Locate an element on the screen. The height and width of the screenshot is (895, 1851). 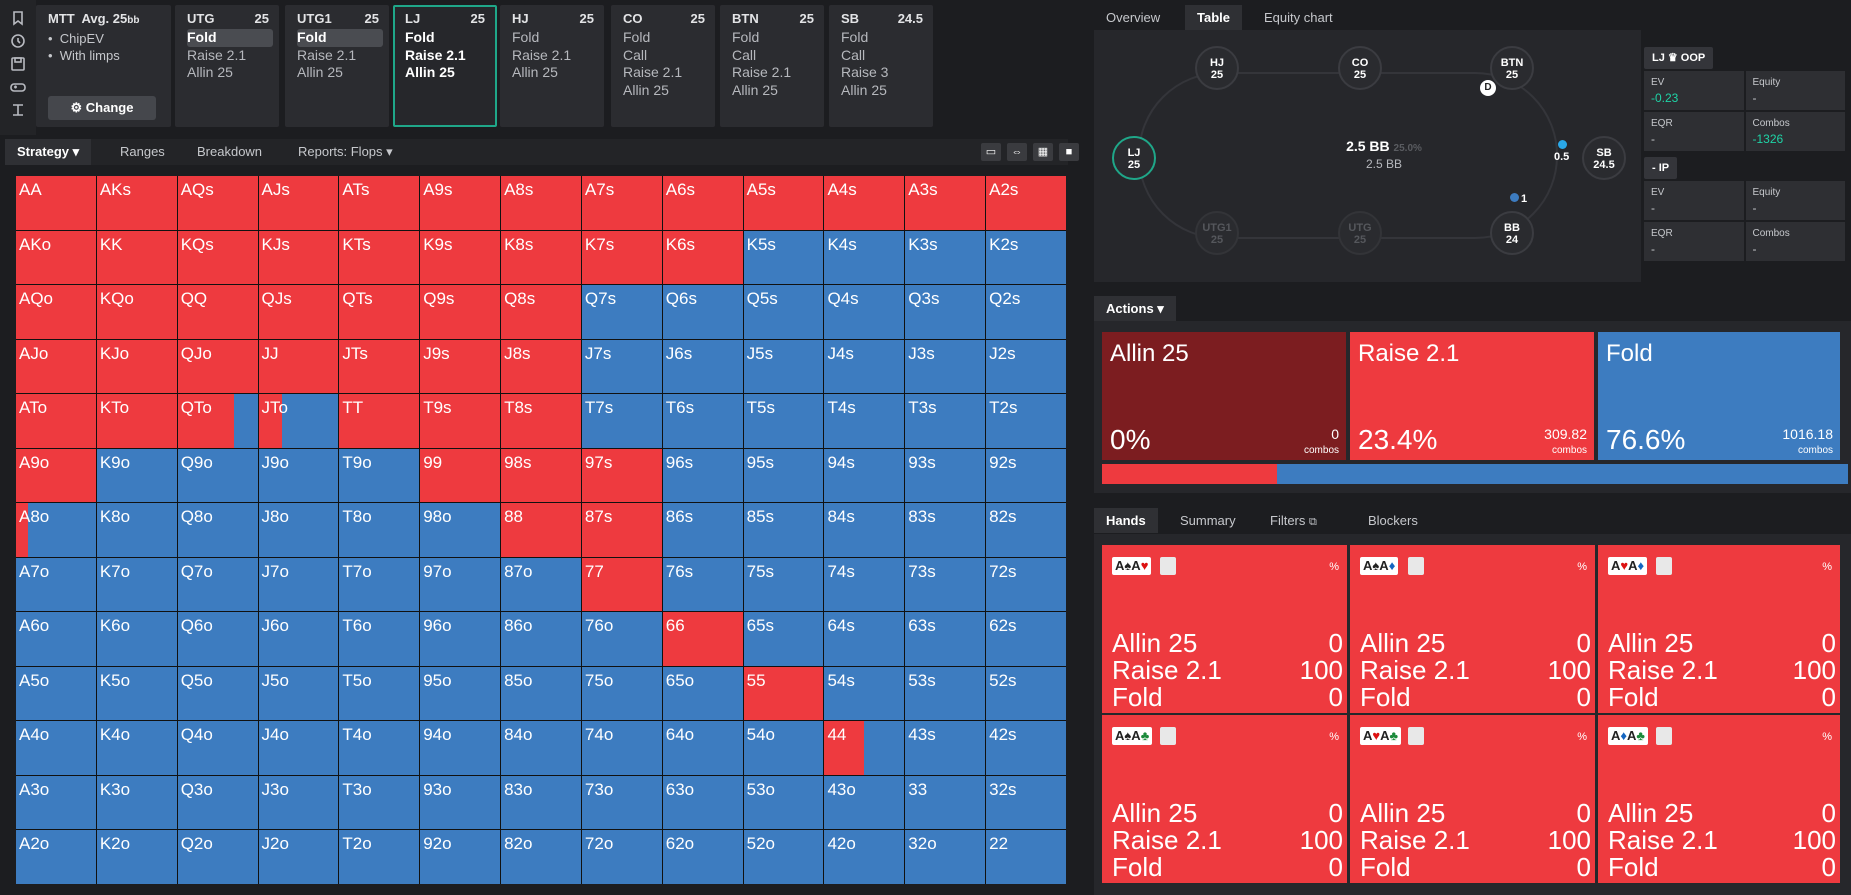
hand-cell-k3s: K3s is located at coordinates (945, 257).